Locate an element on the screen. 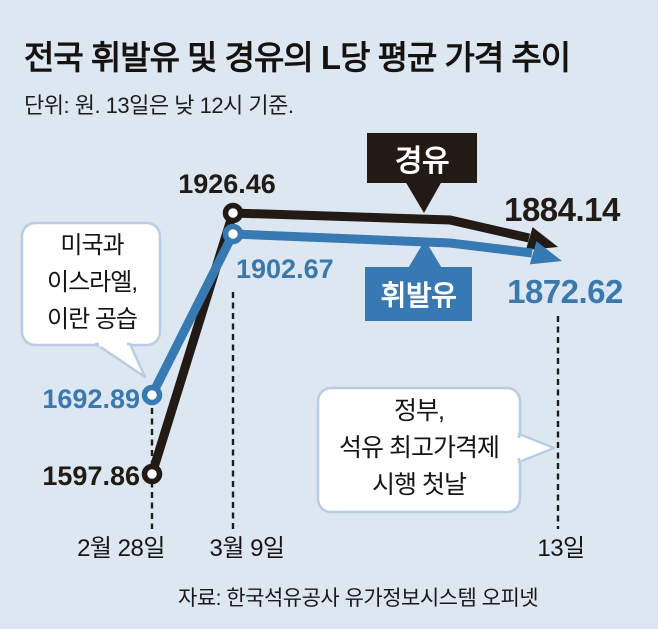 The width and height of the screenshot is (658, 629). x-axis-label-mar9: 3월 9일 is located at coordinates (247, 548).